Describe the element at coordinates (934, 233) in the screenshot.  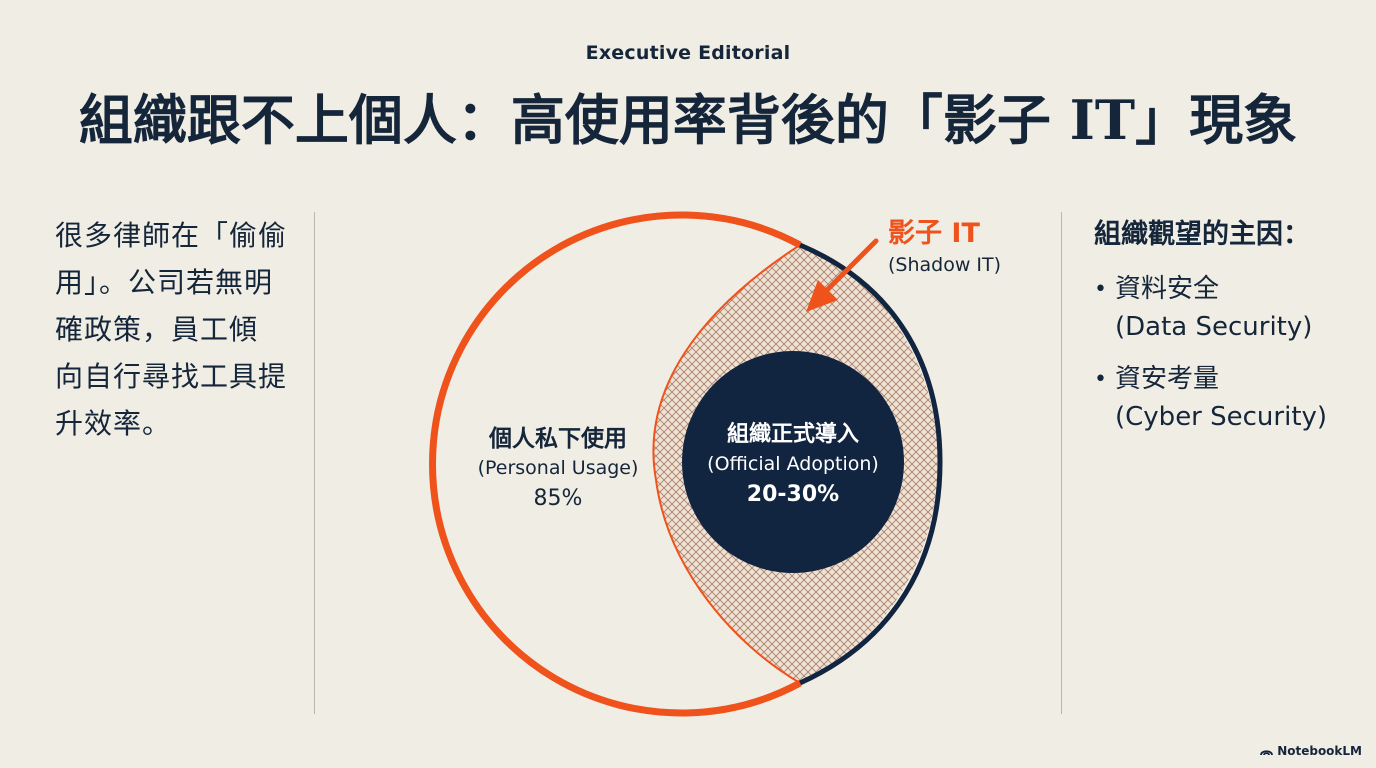
I see `shadow-it-label: 影子 IT` at that location.